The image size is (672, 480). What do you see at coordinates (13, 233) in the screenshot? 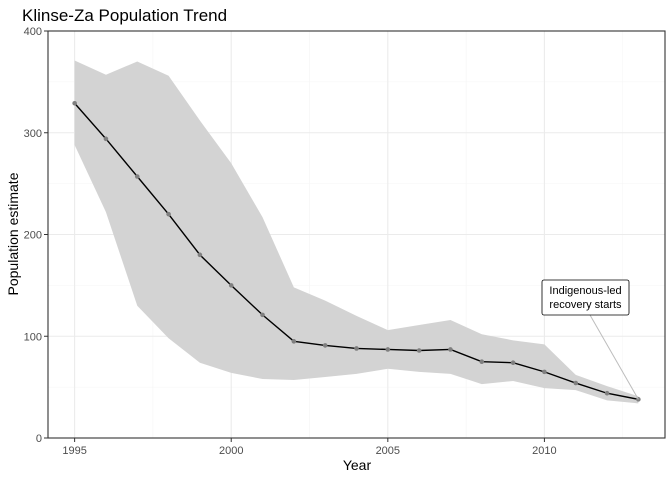
I see `y-axis-title: Population estimate` at bounding box center [13, 233].